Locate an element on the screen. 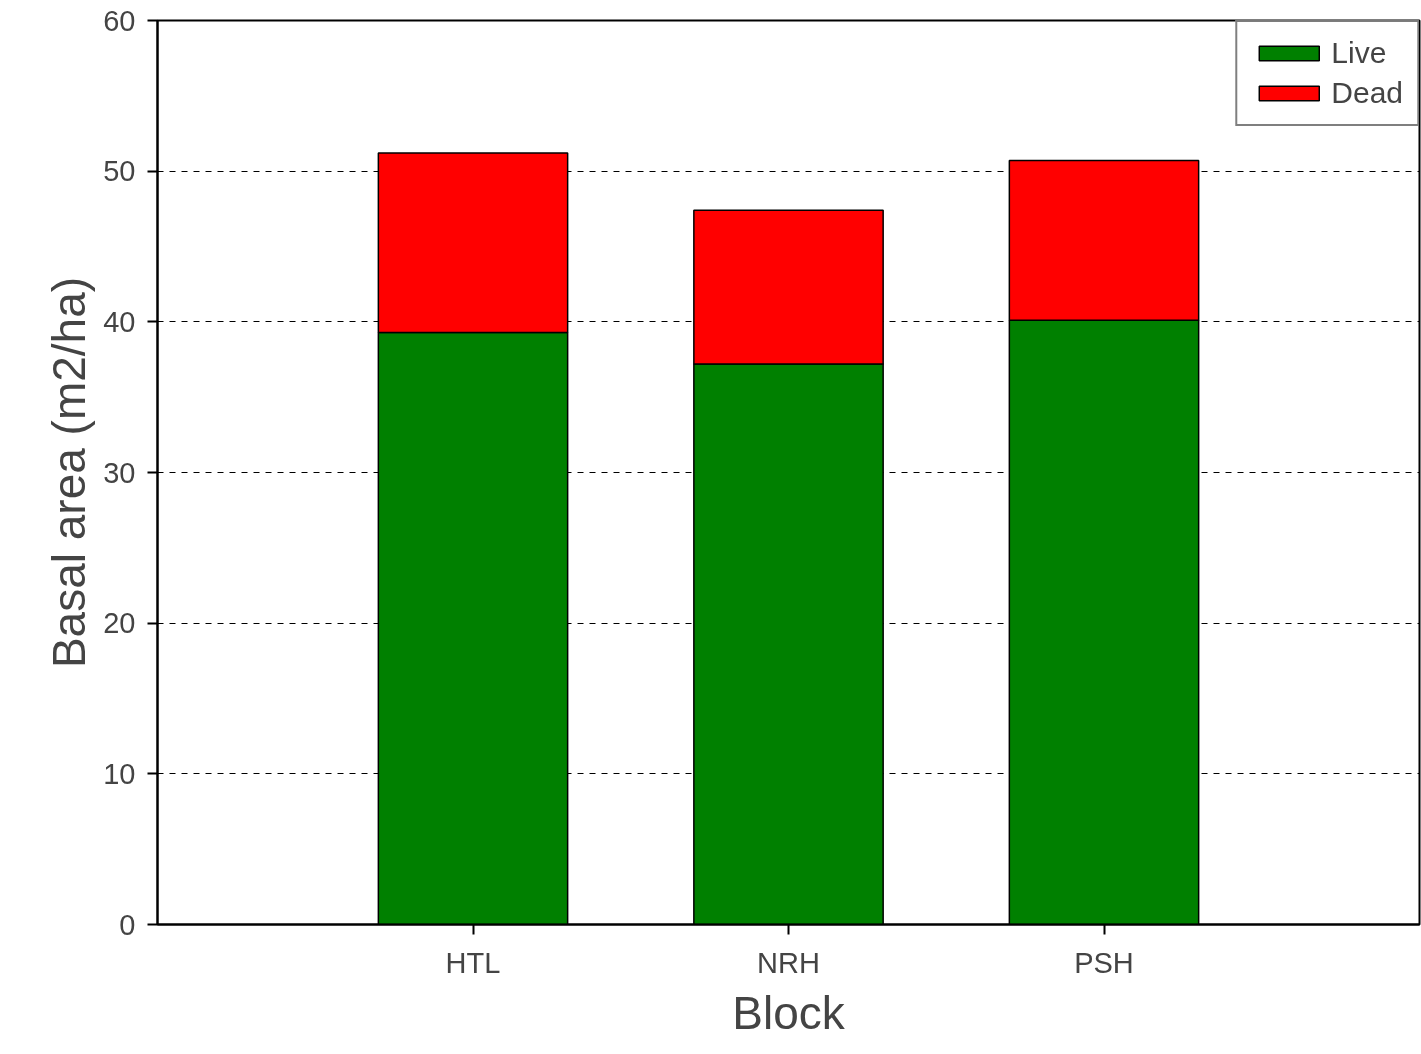 This screenshot has width=1421, height=1054. x-tick-label: HTL is located at coordinates (473, 962).